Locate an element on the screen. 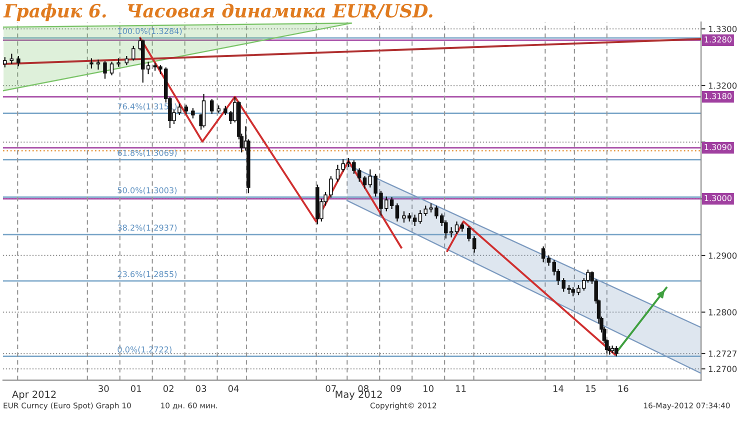  y-tick-label: 1.3200 is located at coordinates (722, 85).